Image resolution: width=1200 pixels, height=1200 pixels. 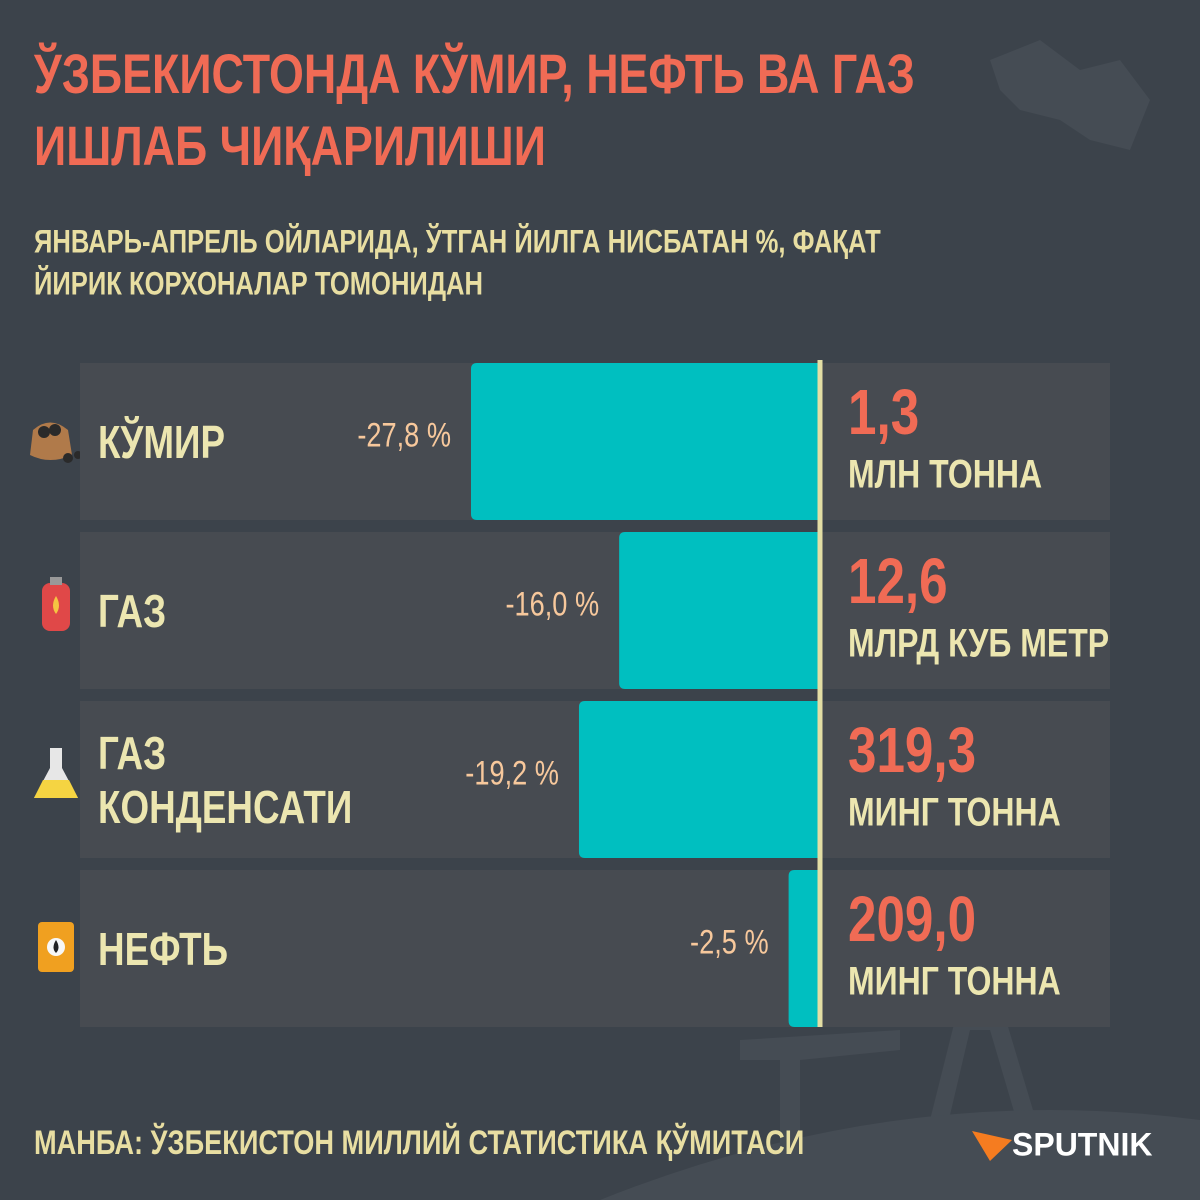 What do you see at coordinates (290, 145) in the screenshot?
I see `chart-title: ИШЛАБ ЧИҚАРИЛИШИ` at bounding box center [290, 145].